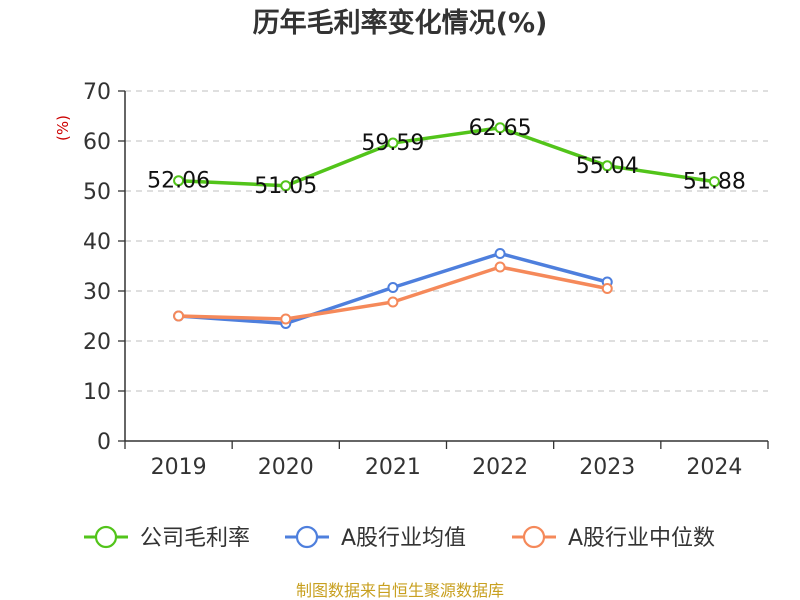 Image resolution: width=800 pixels, height=600 pixels. I want to click on series-line, so click(446, 157).